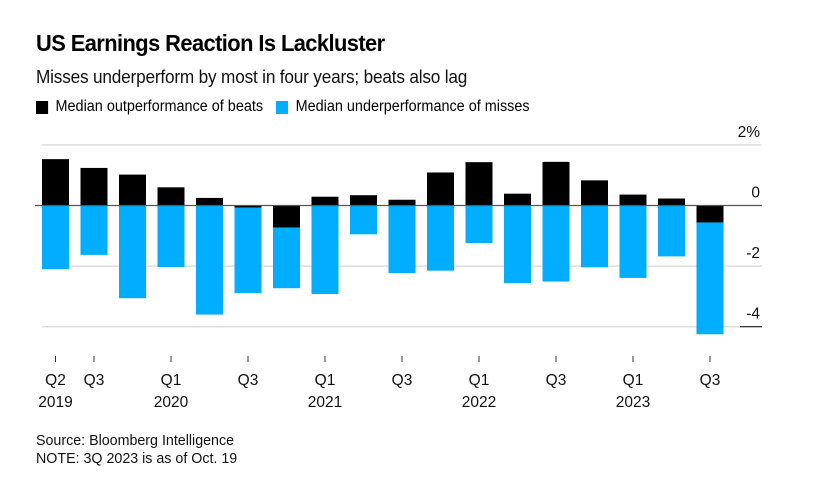 Image resolution: width=829 pixels, height=484 pixels. Describe the element at coordinates (479, 184) in the screenshot. I see `bar-beats-q1-2022` at that location.